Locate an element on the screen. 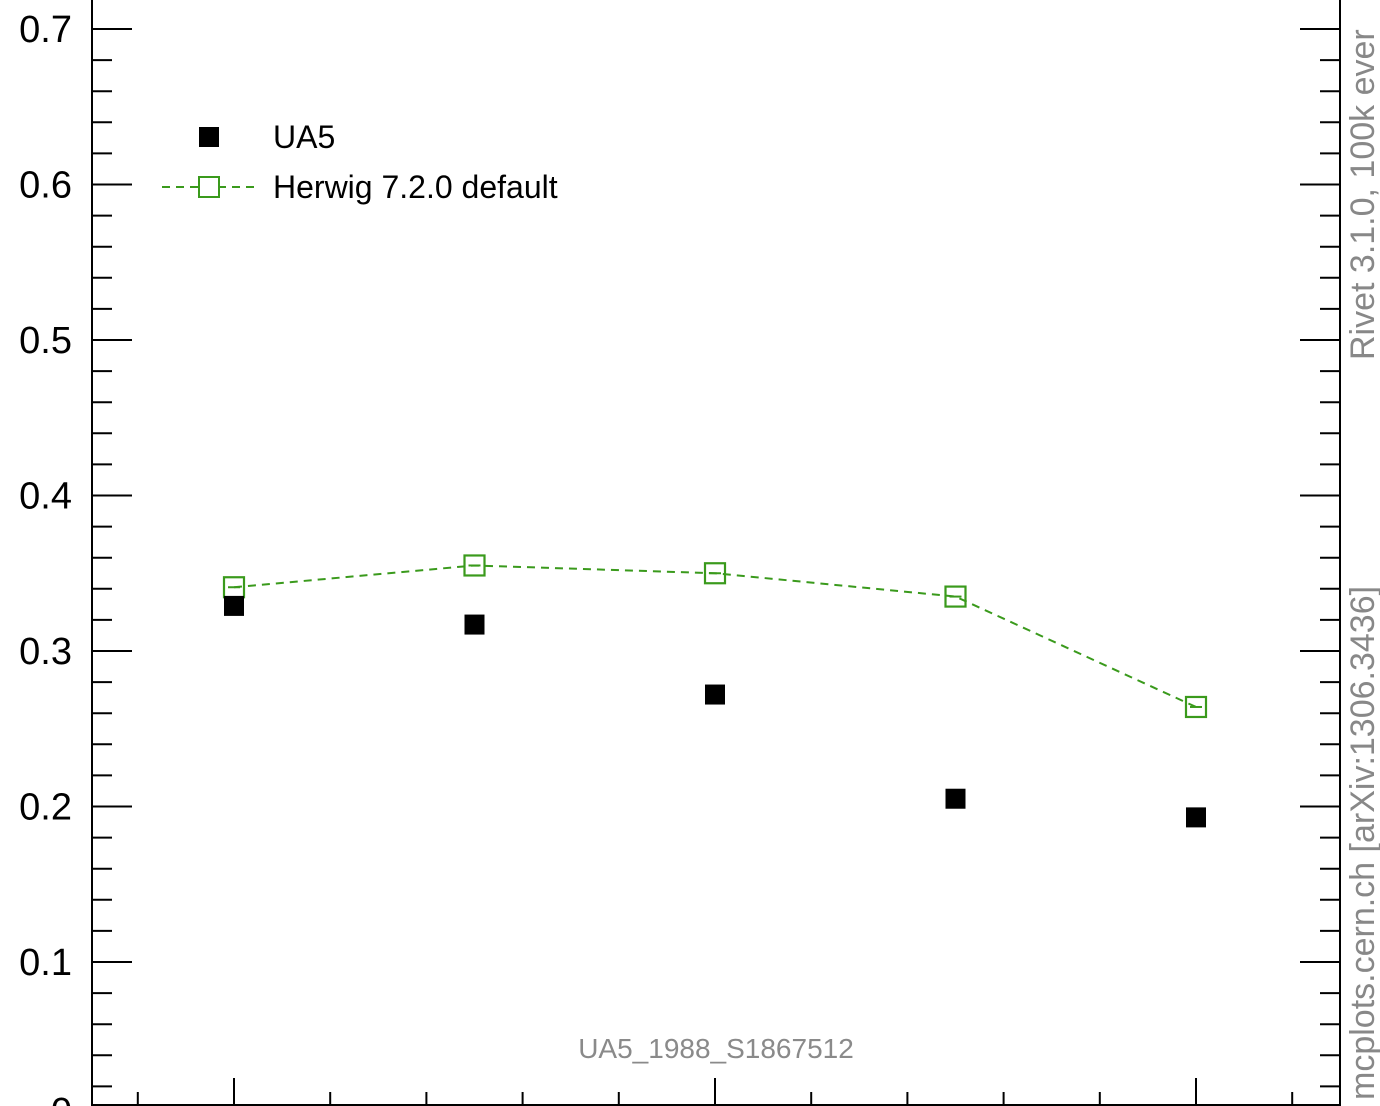 This screenshot has width=1380, height=1106. legend-label-herwig: Herwig 7.2.0 default is located at coordinates (415, 187).